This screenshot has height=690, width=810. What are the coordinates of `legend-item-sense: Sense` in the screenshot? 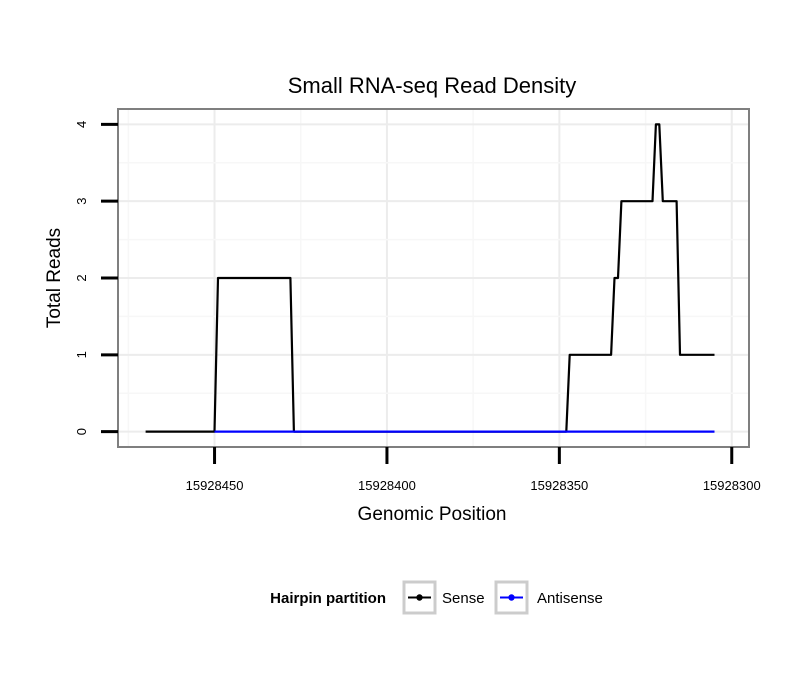 It's located at (443, 597).